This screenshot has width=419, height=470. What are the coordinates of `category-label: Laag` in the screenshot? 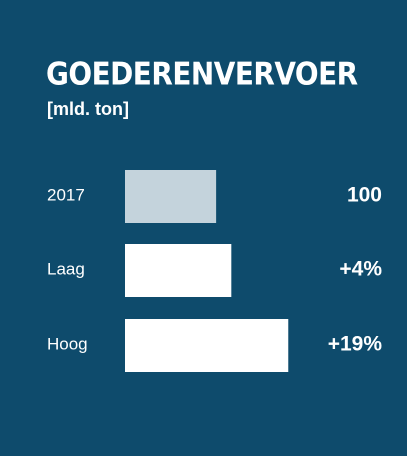 It's located at (66, 268).